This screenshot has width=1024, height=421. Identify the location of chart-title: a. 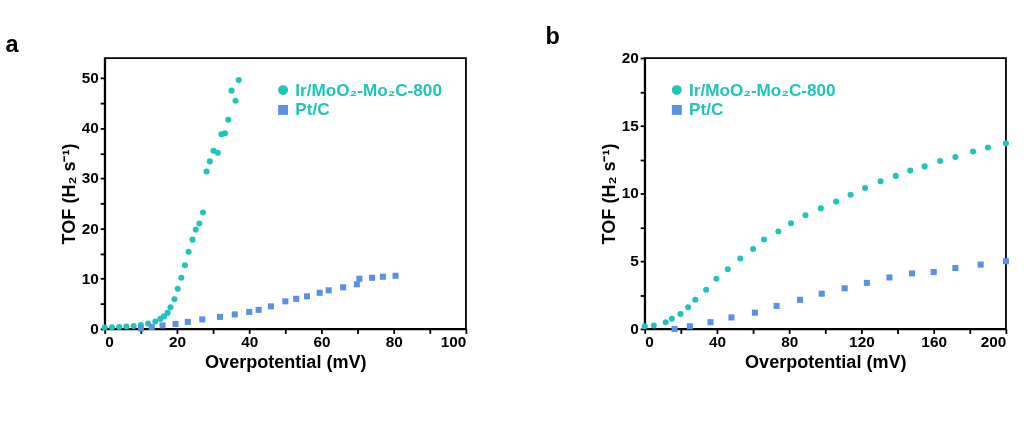
(12, 43).